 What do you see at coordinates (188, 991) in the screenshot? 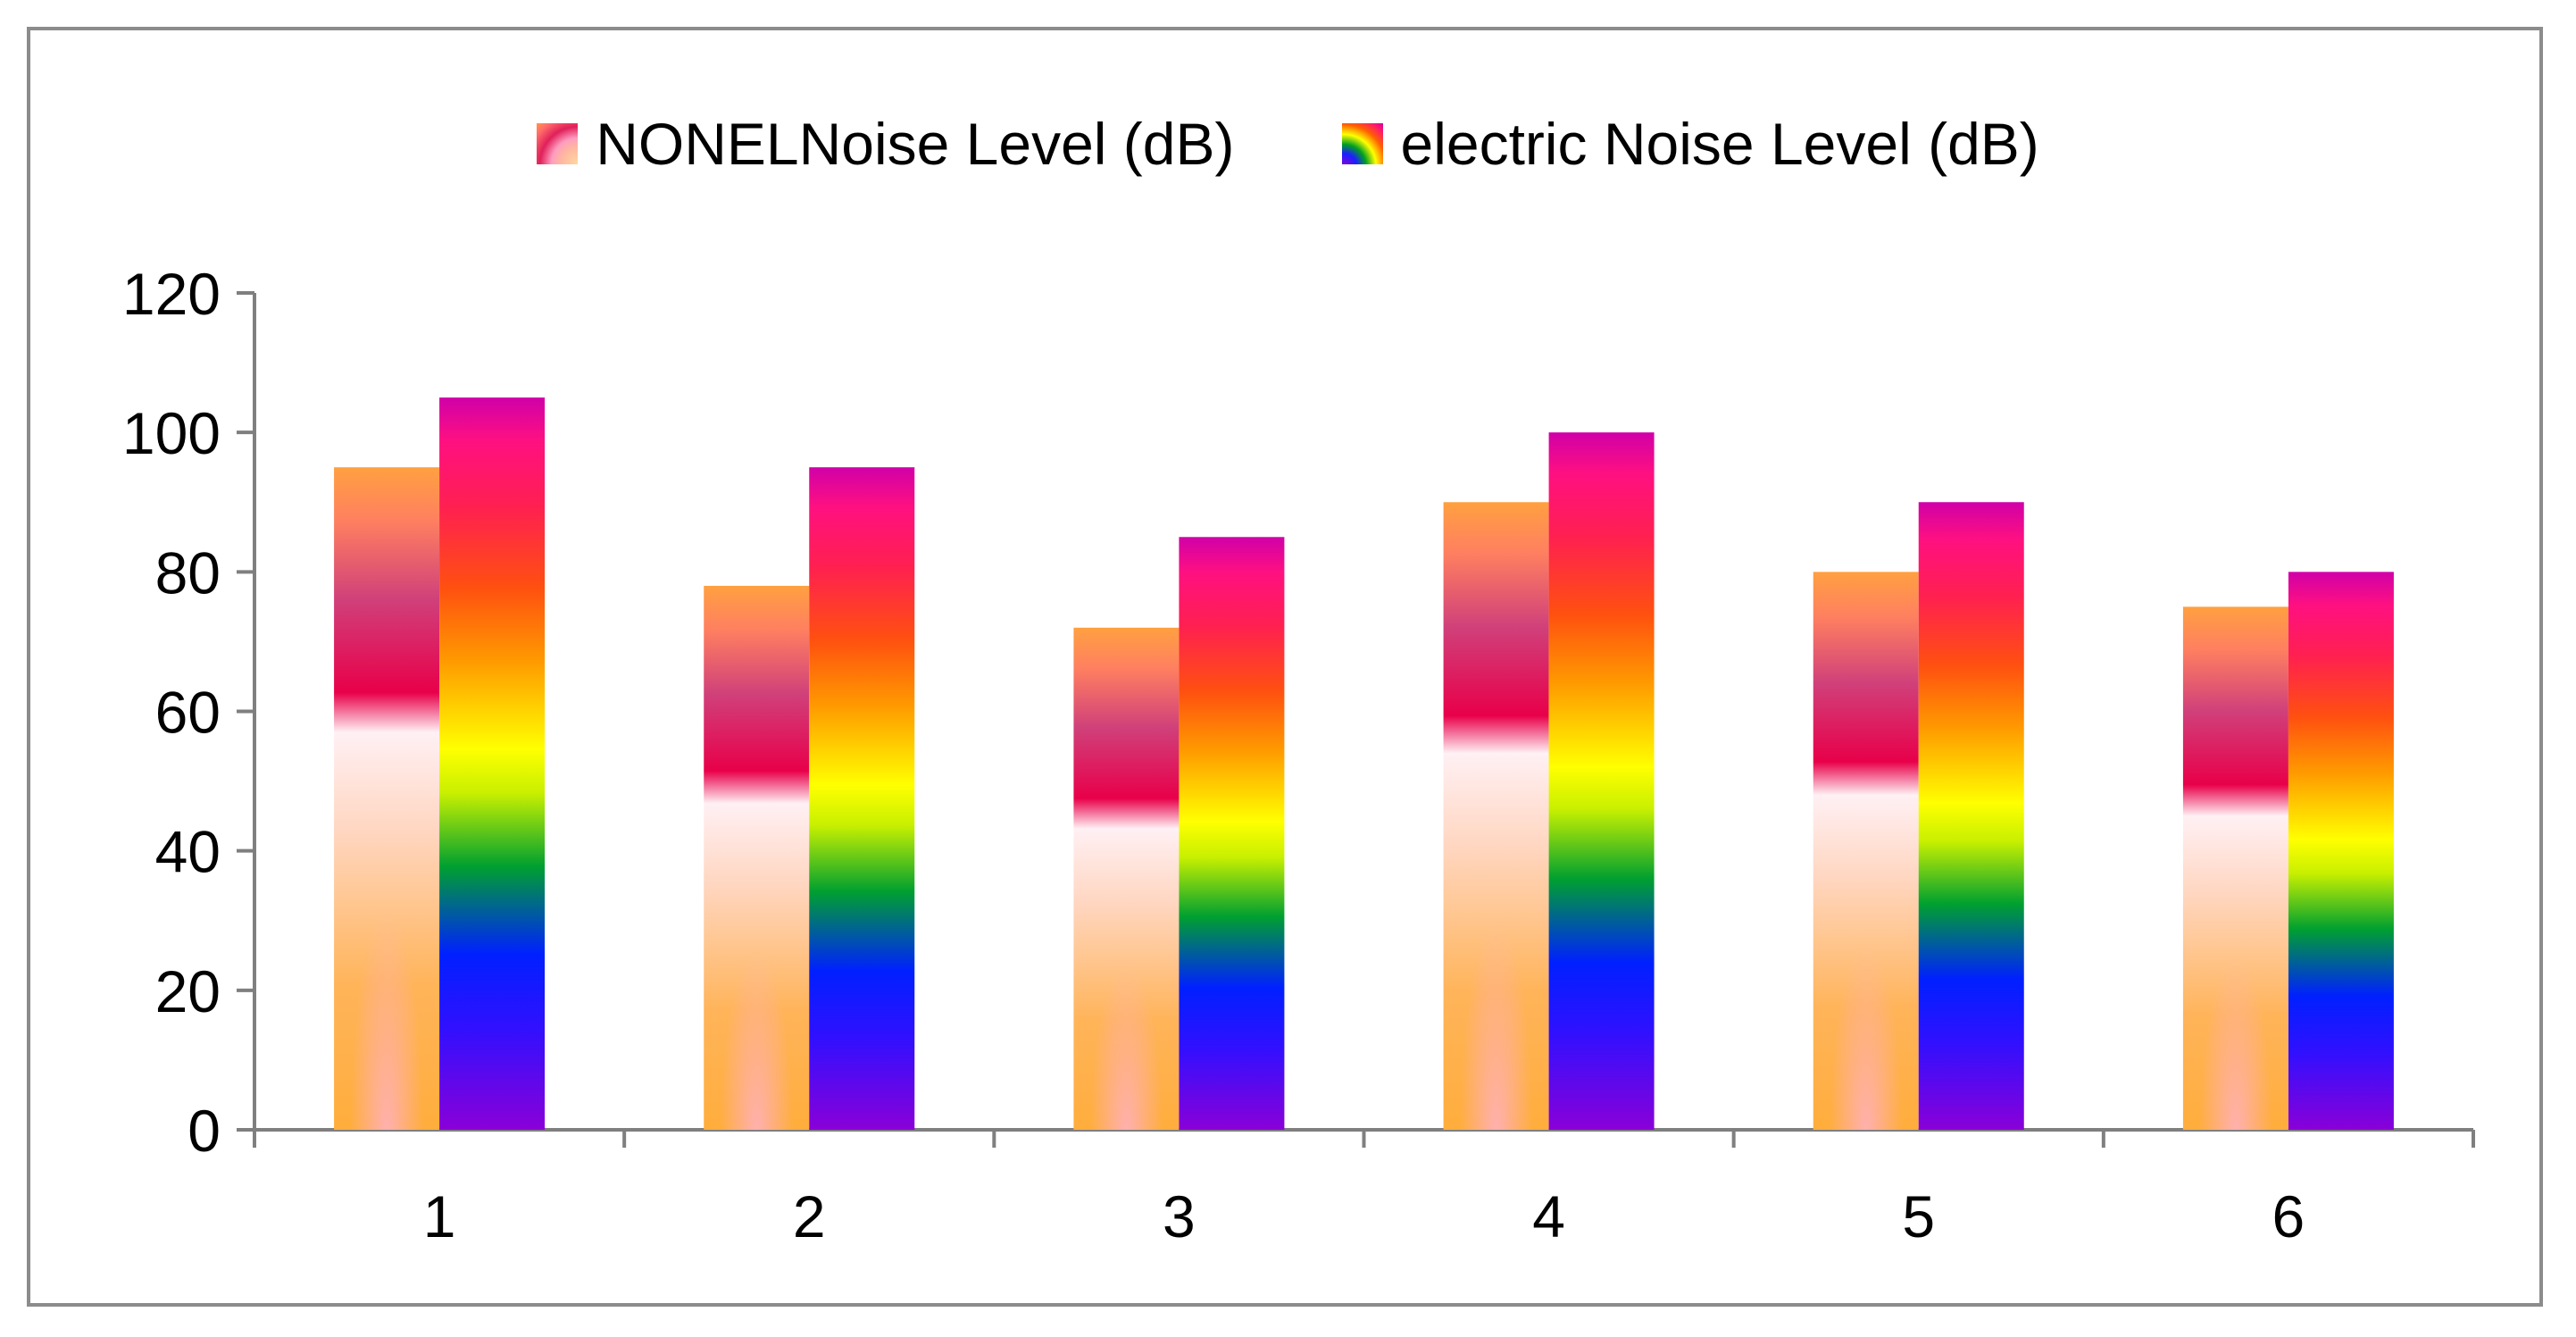
I see `y-tick-label: 20` at bounding box center [188, 991].